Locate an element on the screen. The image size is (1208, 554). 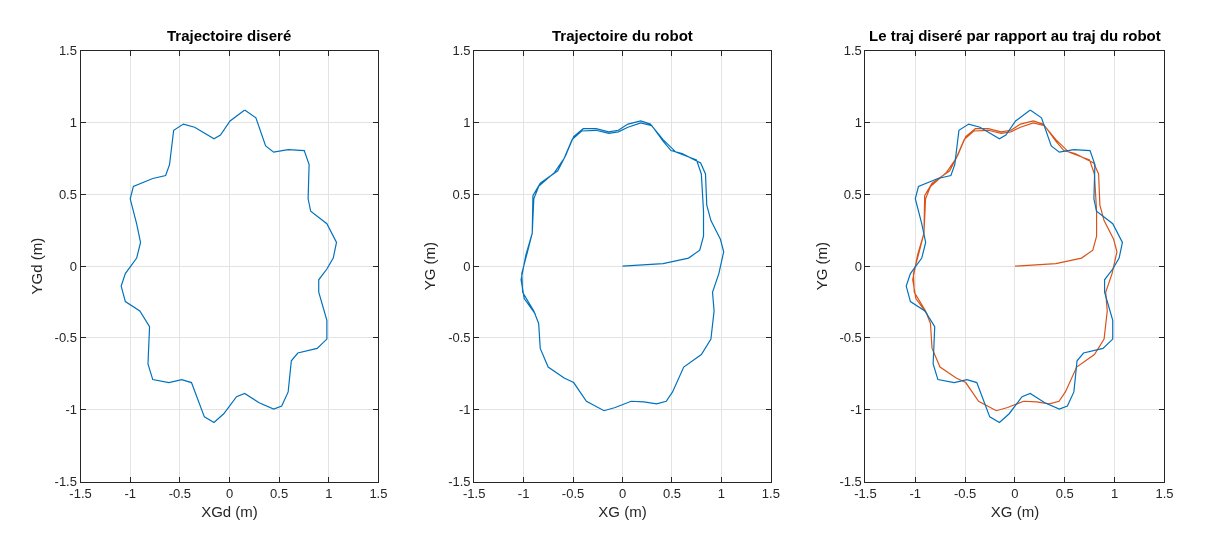
x-axis-title: XGd (m) is located at coordinates (229, 512).